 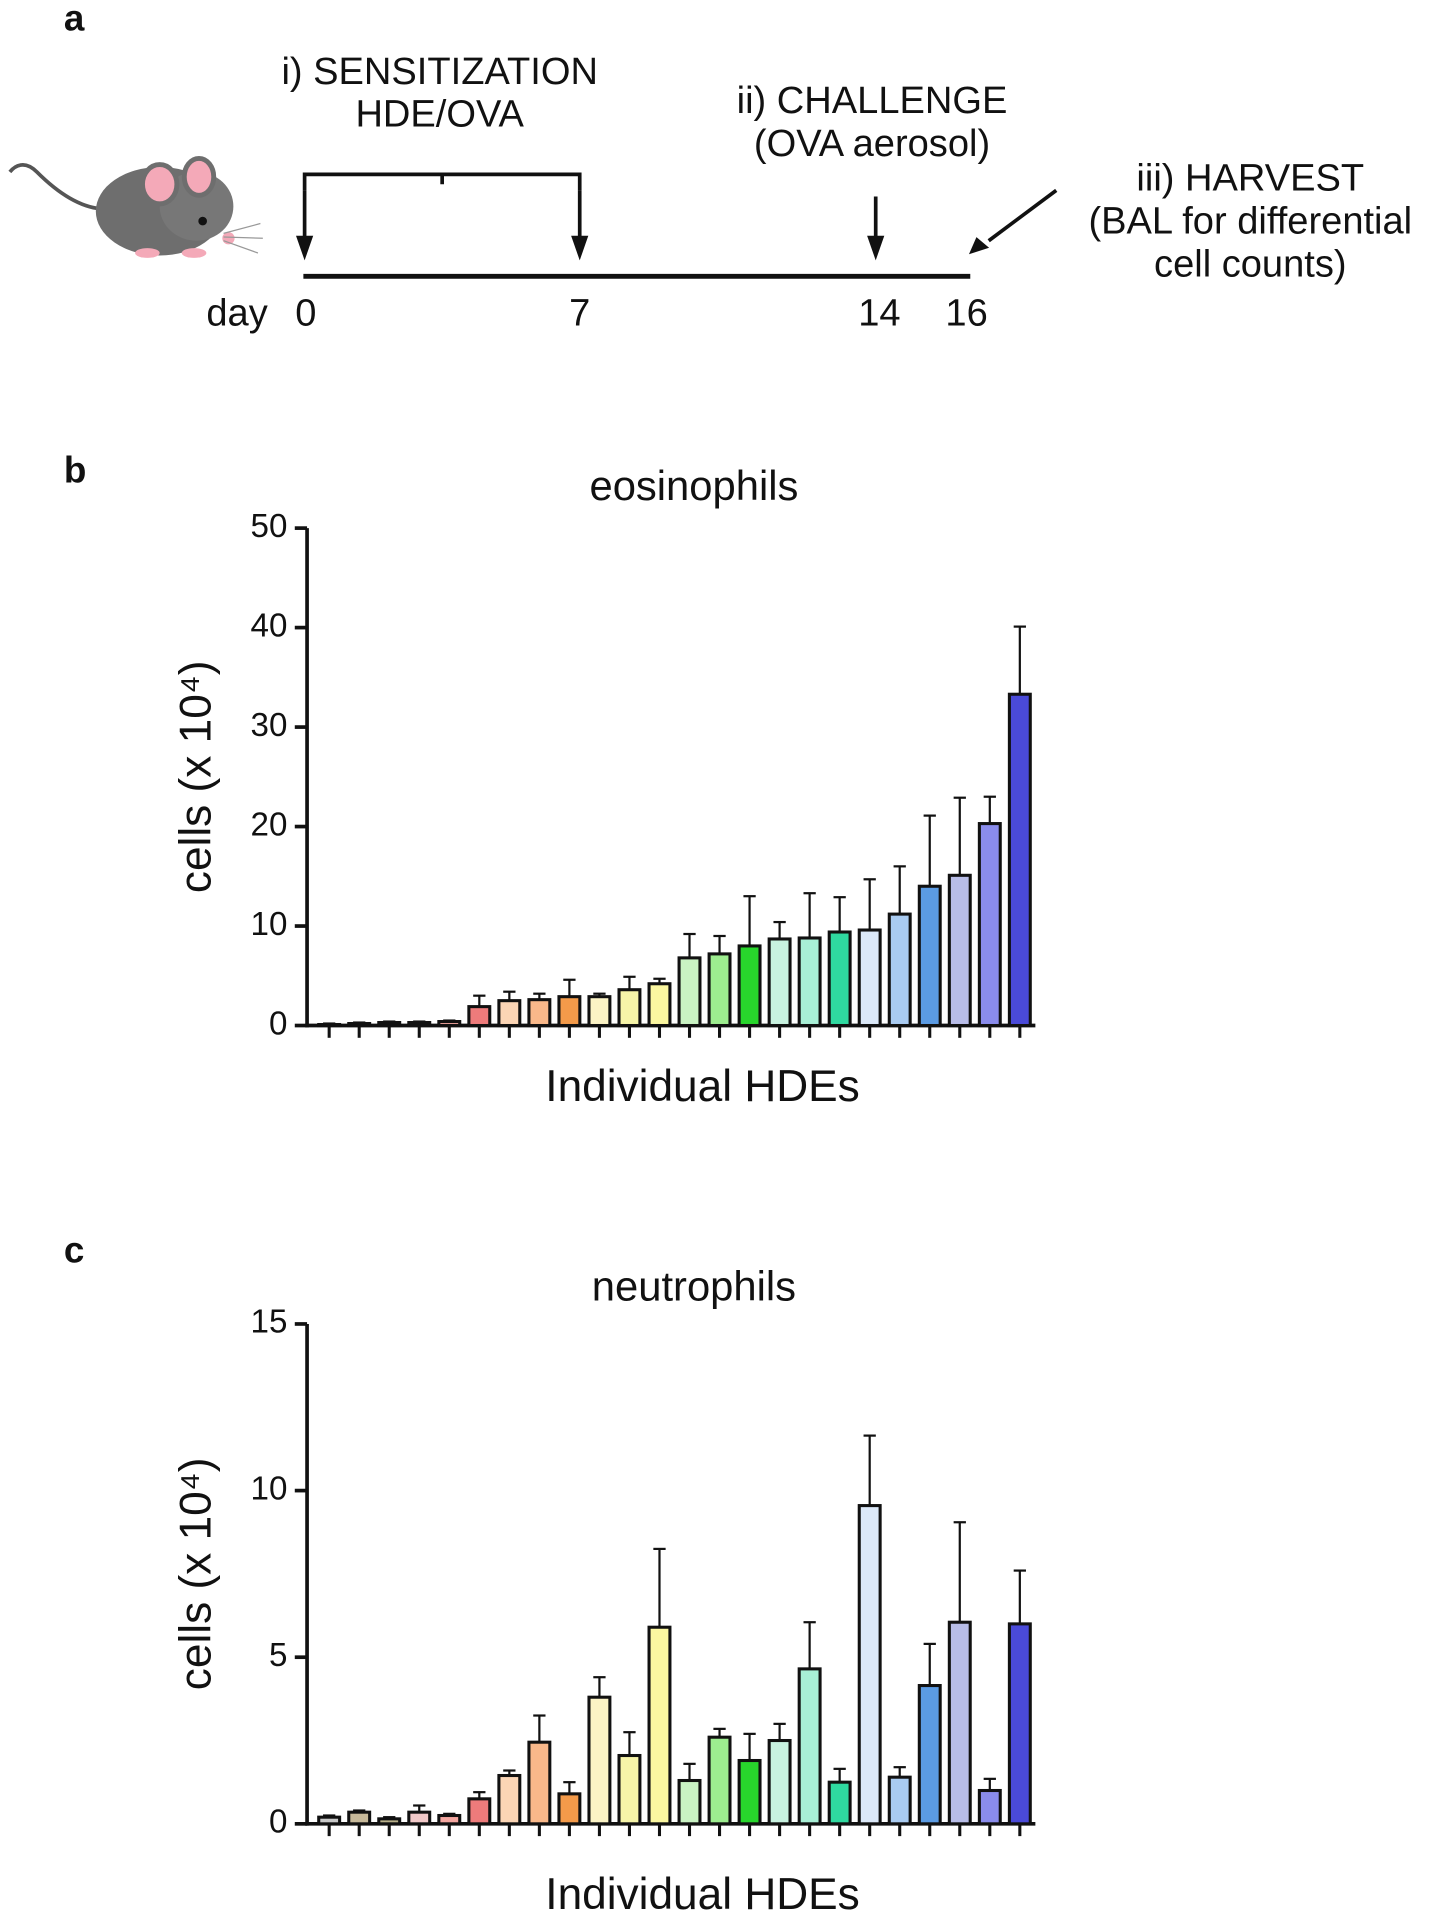 I want to click on y-tick-label: 20, so click(x=269, y=824).